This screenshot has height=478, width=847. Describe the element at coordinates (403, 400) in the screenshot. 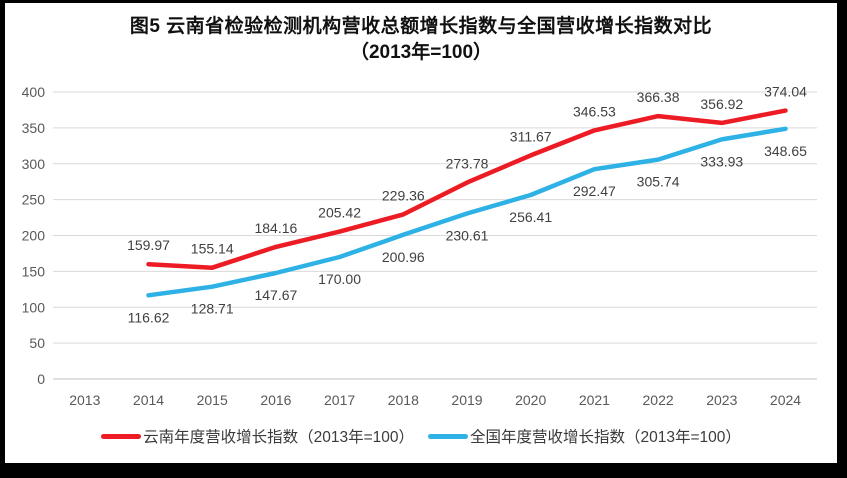

I see `x-axis-tick-label: 2018` at that location.